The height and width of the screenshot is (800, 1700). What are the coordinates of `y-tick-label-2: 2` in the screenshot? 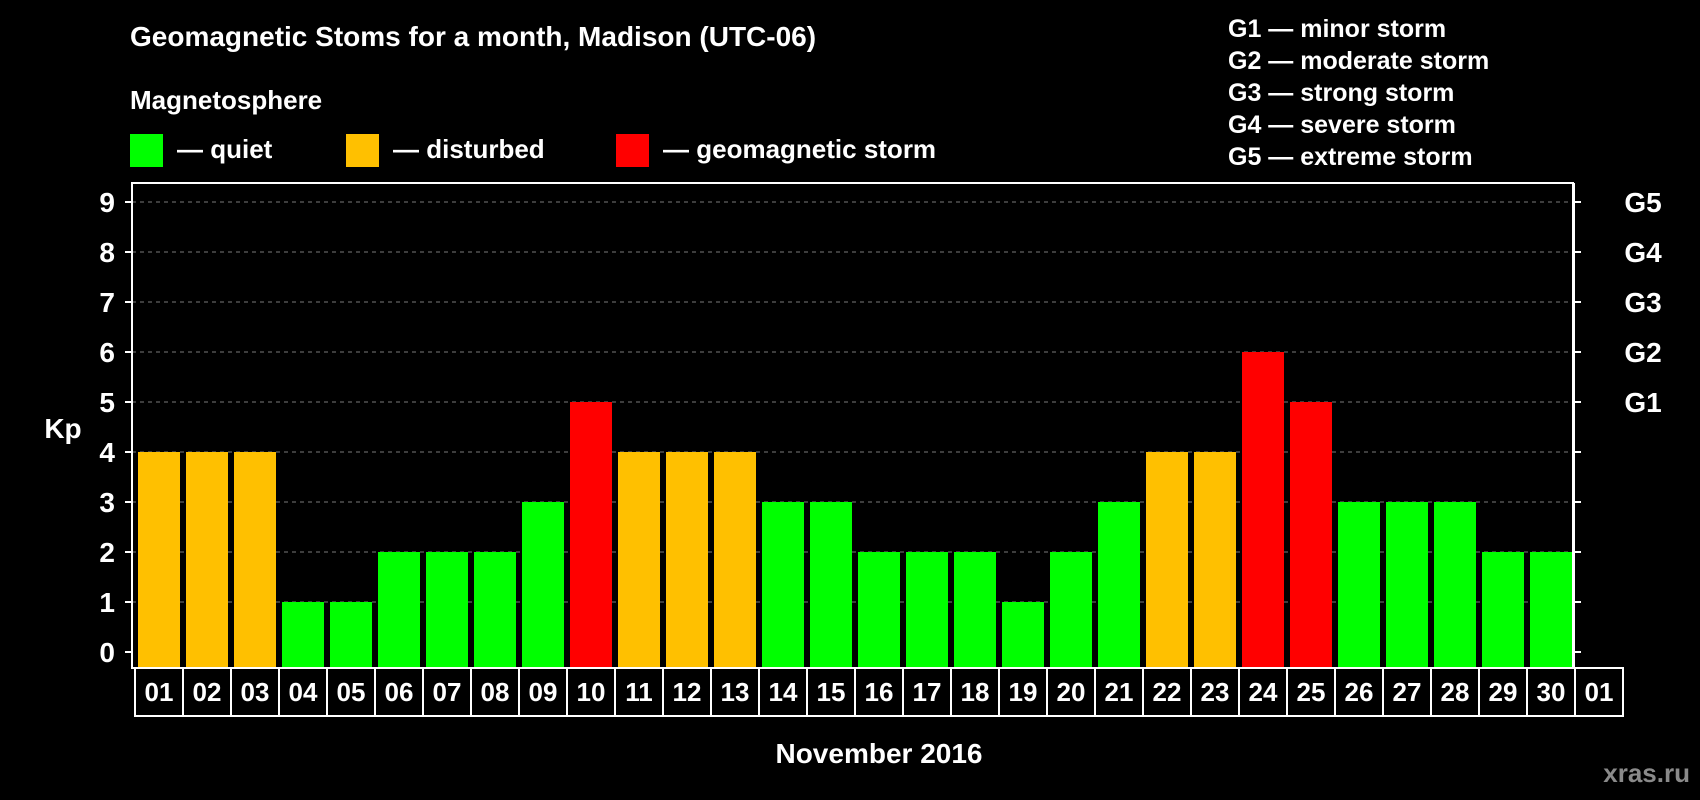 It's located at (107, 552).